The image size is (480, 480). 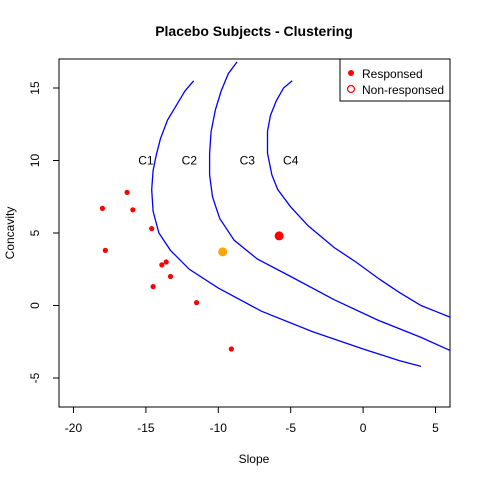 What do you see at coordinates (435, 428) in the screenshot?
I see `x-tick-label: 5` at bounding box center [435, 428].